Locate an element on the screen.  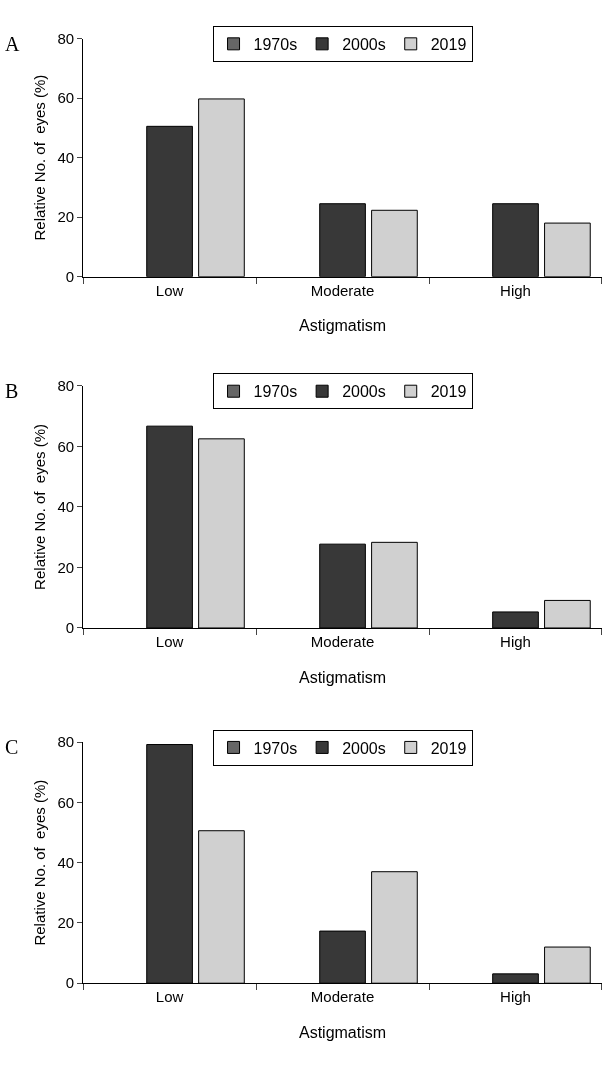
chart-title: A is located at coordinates (12, 44).